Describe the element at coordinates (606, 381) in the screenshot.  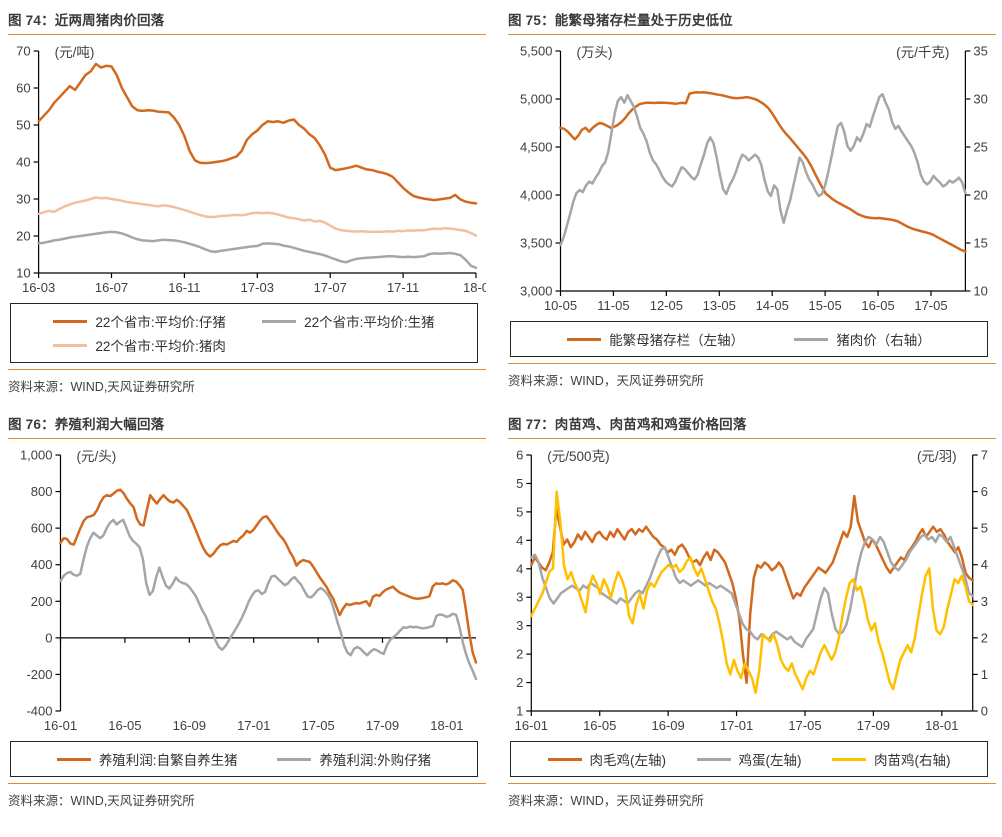
I see `chart-75-source: 资料来源：WIND，天风证券研究所` at that location.